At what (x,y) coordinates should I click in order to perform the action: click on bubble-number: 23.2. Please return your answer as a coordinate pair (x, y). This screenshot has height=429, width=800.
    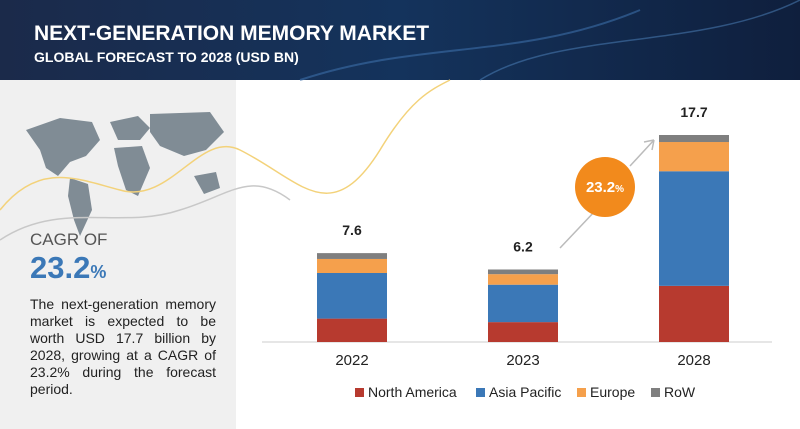
    Looking at the image, I should click on (600, 187).